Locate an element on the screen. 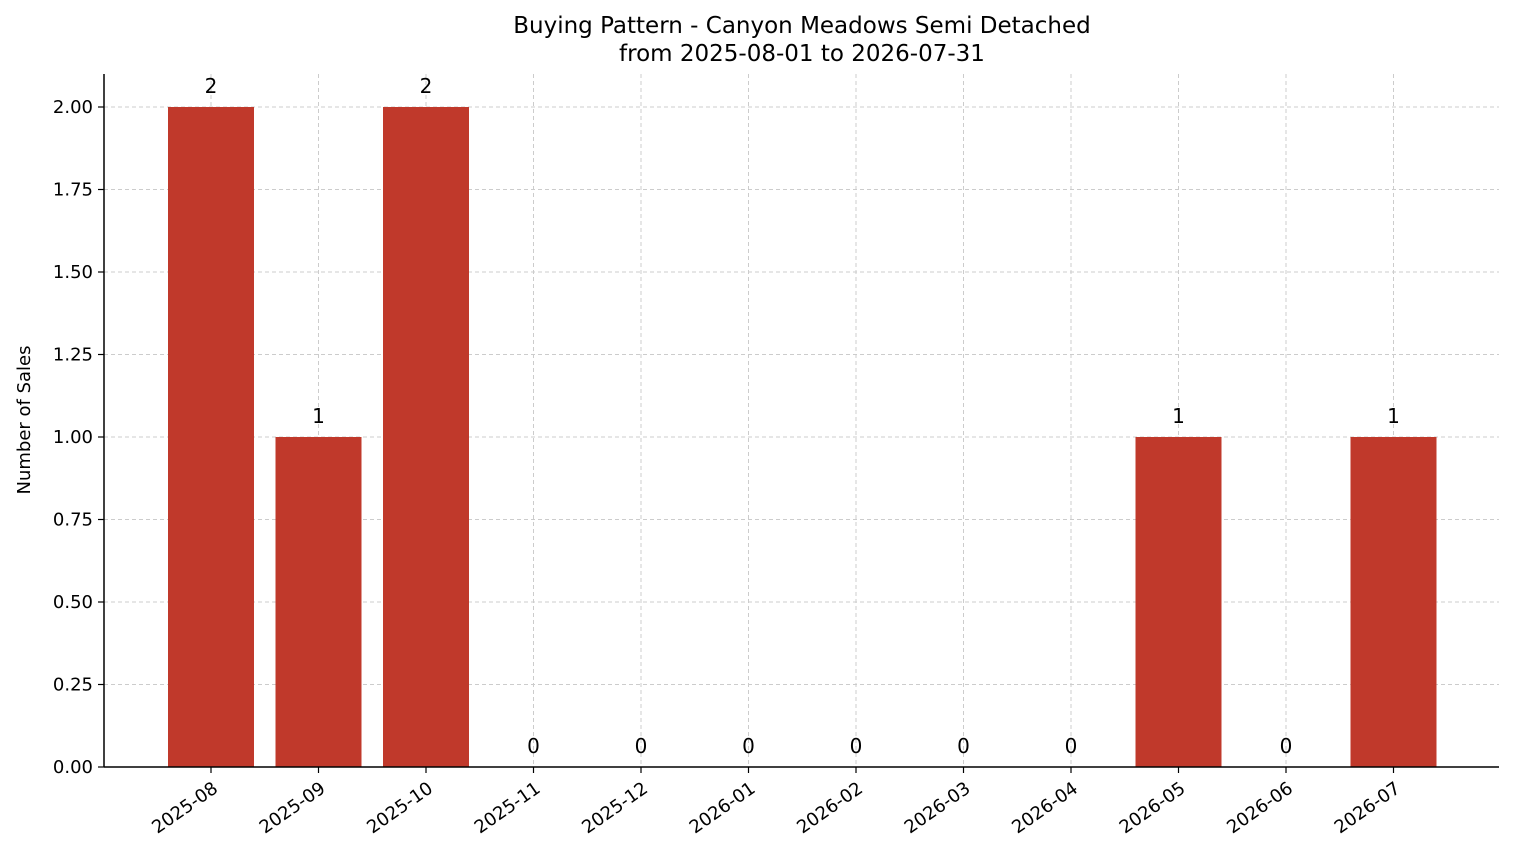 The width and height of the screenshot is (1514, 863). y-tick-label: 1.25 is located at coordinates (73, 355).